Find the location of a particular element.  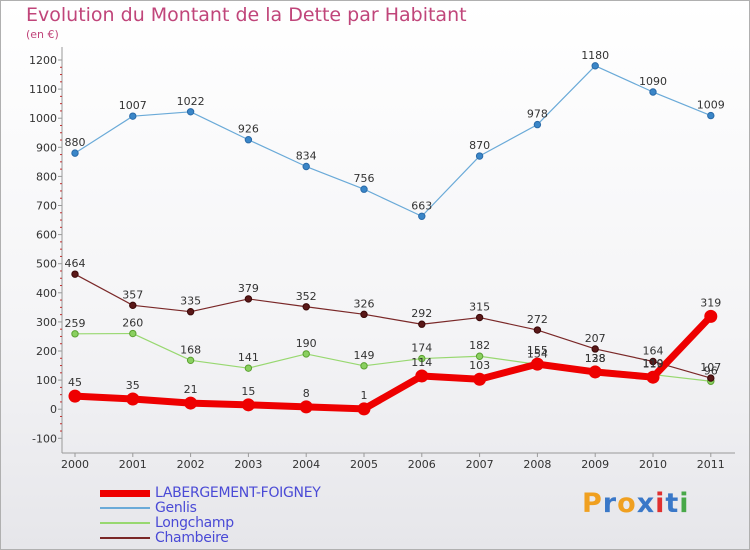

data-label-chambeire: 107 is located at coordinates (710, 367).